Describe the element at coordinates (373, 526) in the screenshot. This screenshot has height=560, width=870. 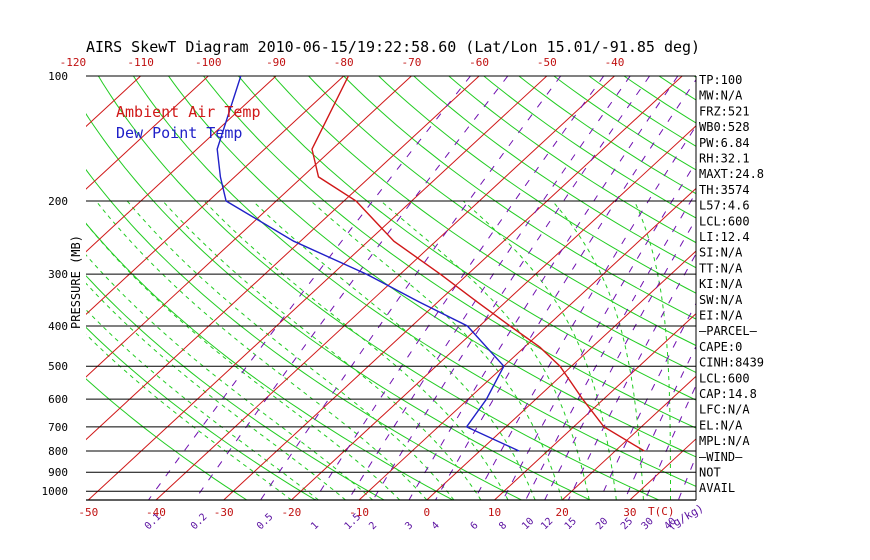
I see `mixing-ratio-tick-label: 2` at that location.